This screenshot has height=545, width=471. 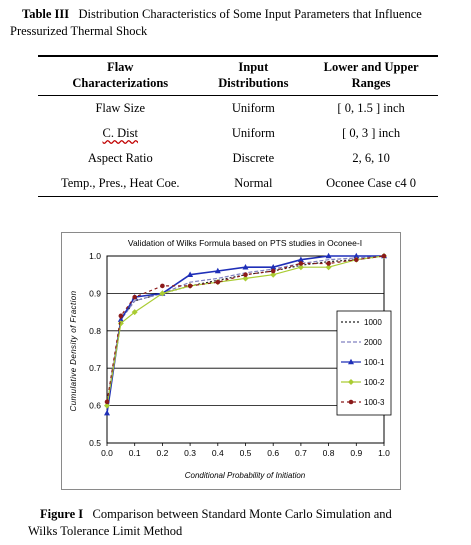 What do you see at coordinates (253, 158) in the screenshot?
I see `table-cell: Discrete` at bounding box center [253, 158].